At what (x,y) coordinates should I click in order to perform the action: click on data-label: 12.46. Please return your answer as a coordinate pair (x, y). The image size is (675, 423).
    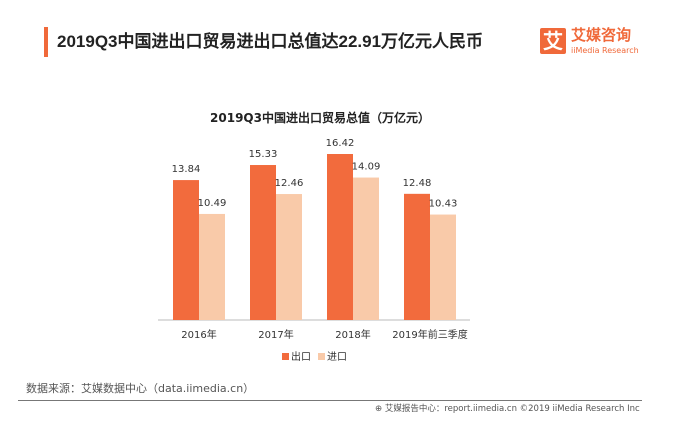
    Looking at the image, I should click on (289, 183).